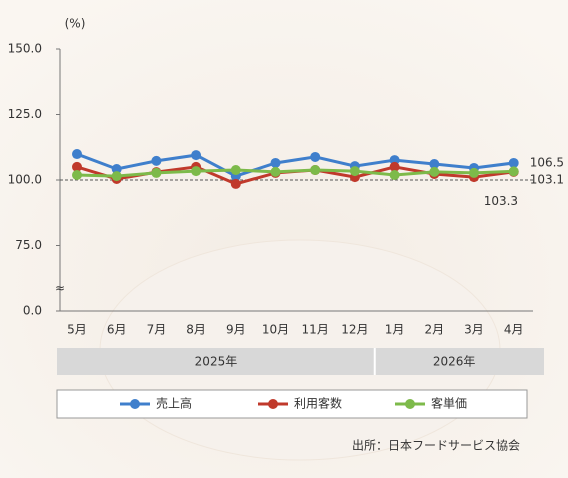 The height and width of the screenshot is (478, 568). Describe the element at coordinates (434, 330) in the screenshot. I see `x-tick-label: 2月` at that location.